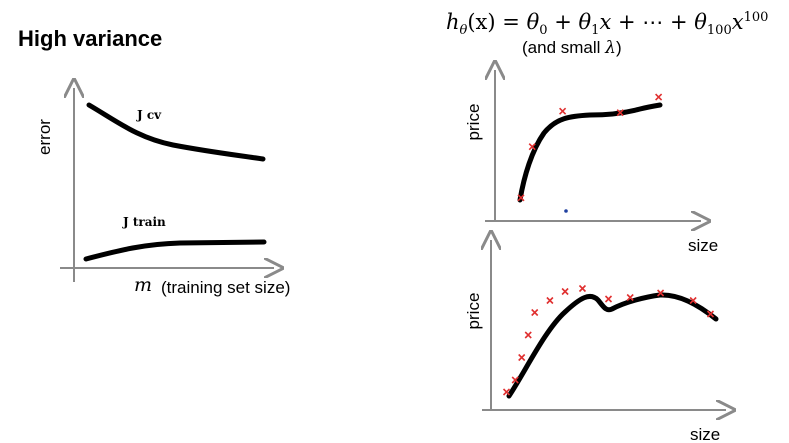 The height and width of the screenshot is (443, 789). I want to click on formula-x100-sup: 100, so click(756, 17).